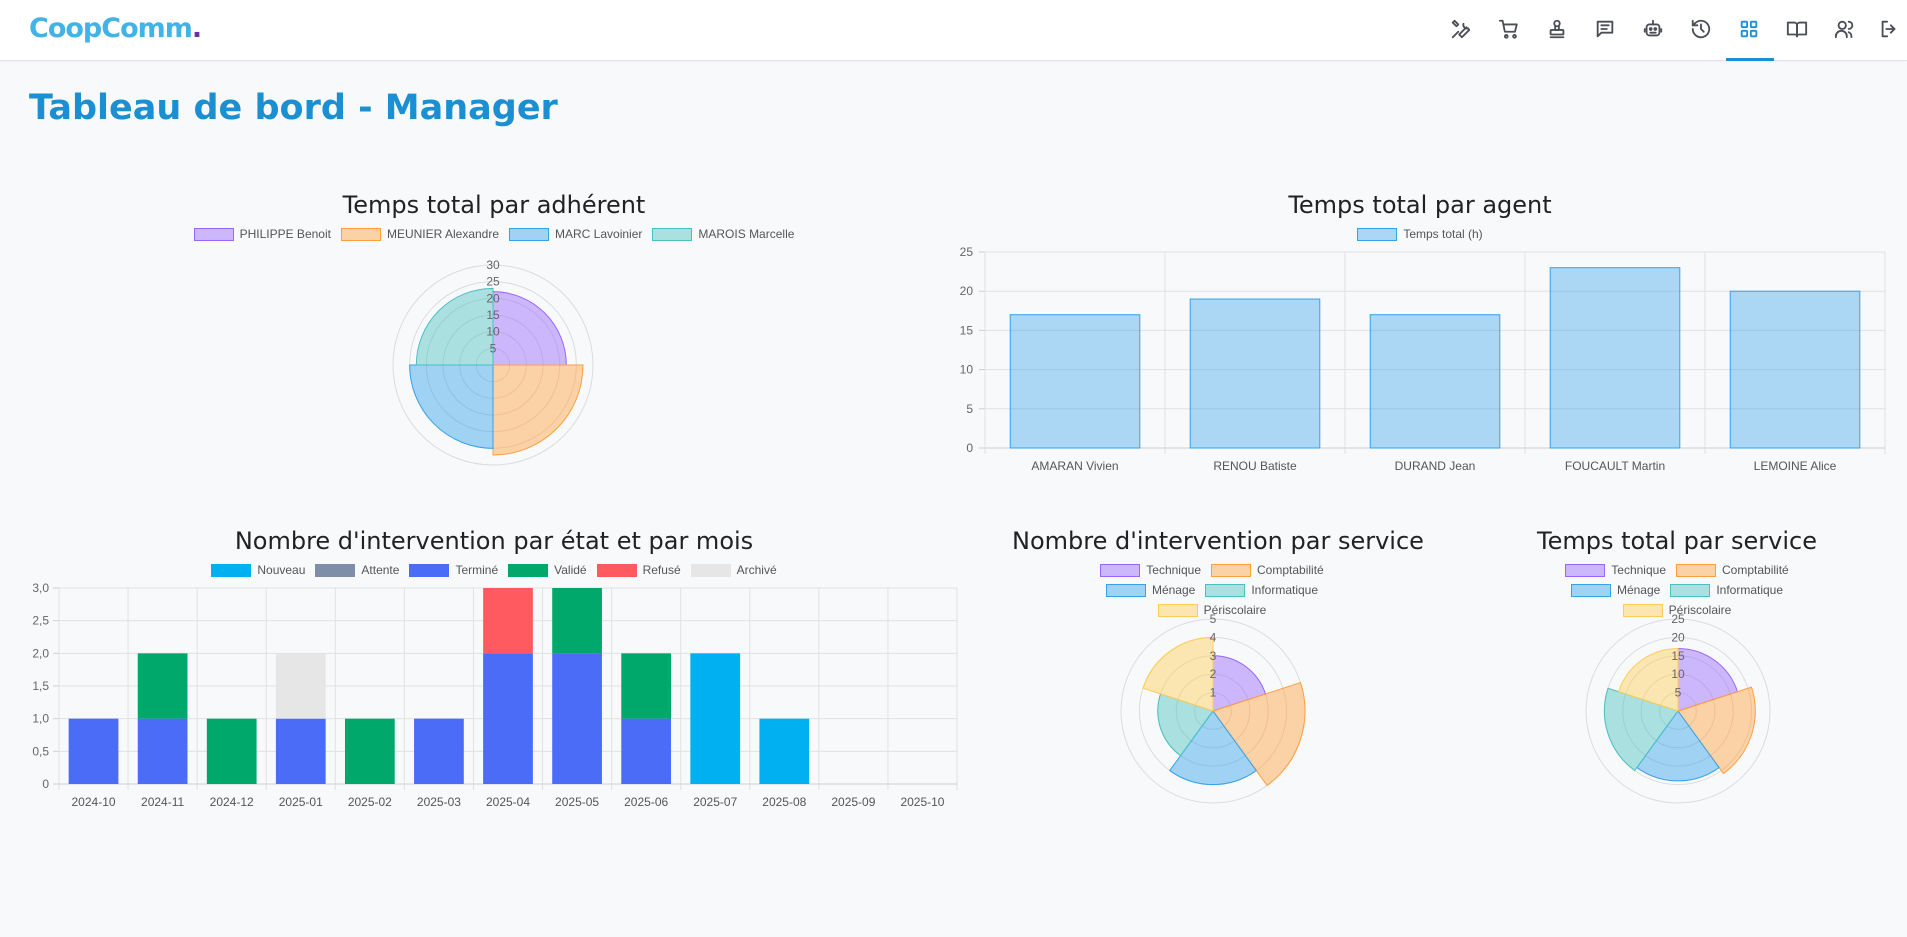 The width and height of the screenshot is (1907, 937). I want to click on x-tick-label: 2025-08, so click(784, 802).